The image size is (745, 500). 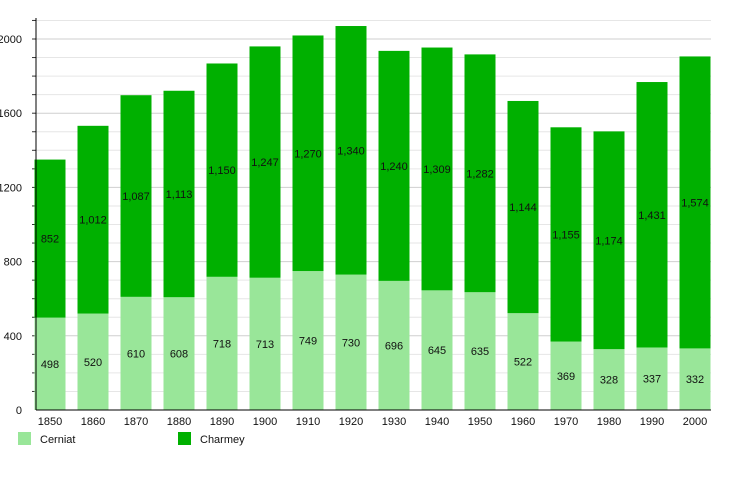 I want to click on x-tick-label: 1930, so click(x=394, y=422).